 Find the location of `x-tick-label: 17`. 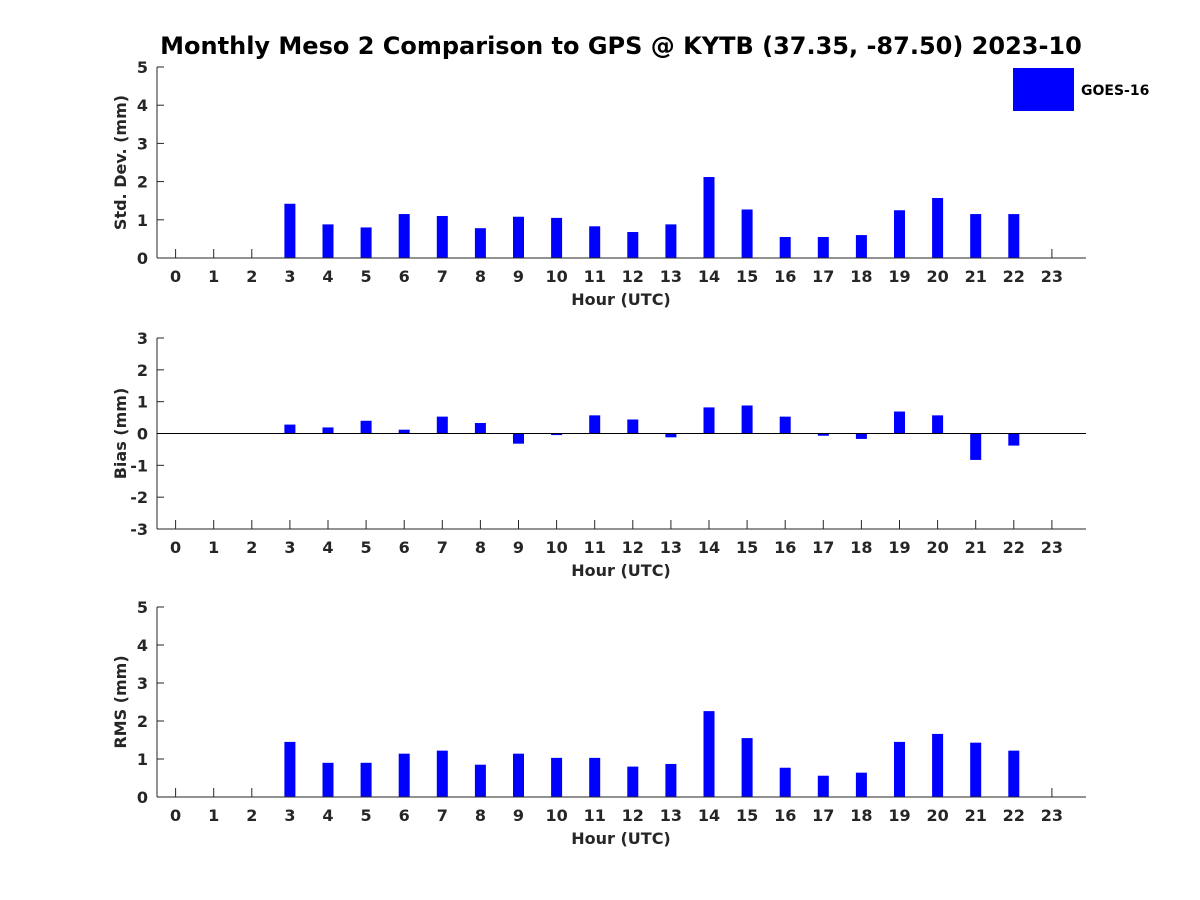

x-tick-label: 17 is located at coordinates (823, 547).